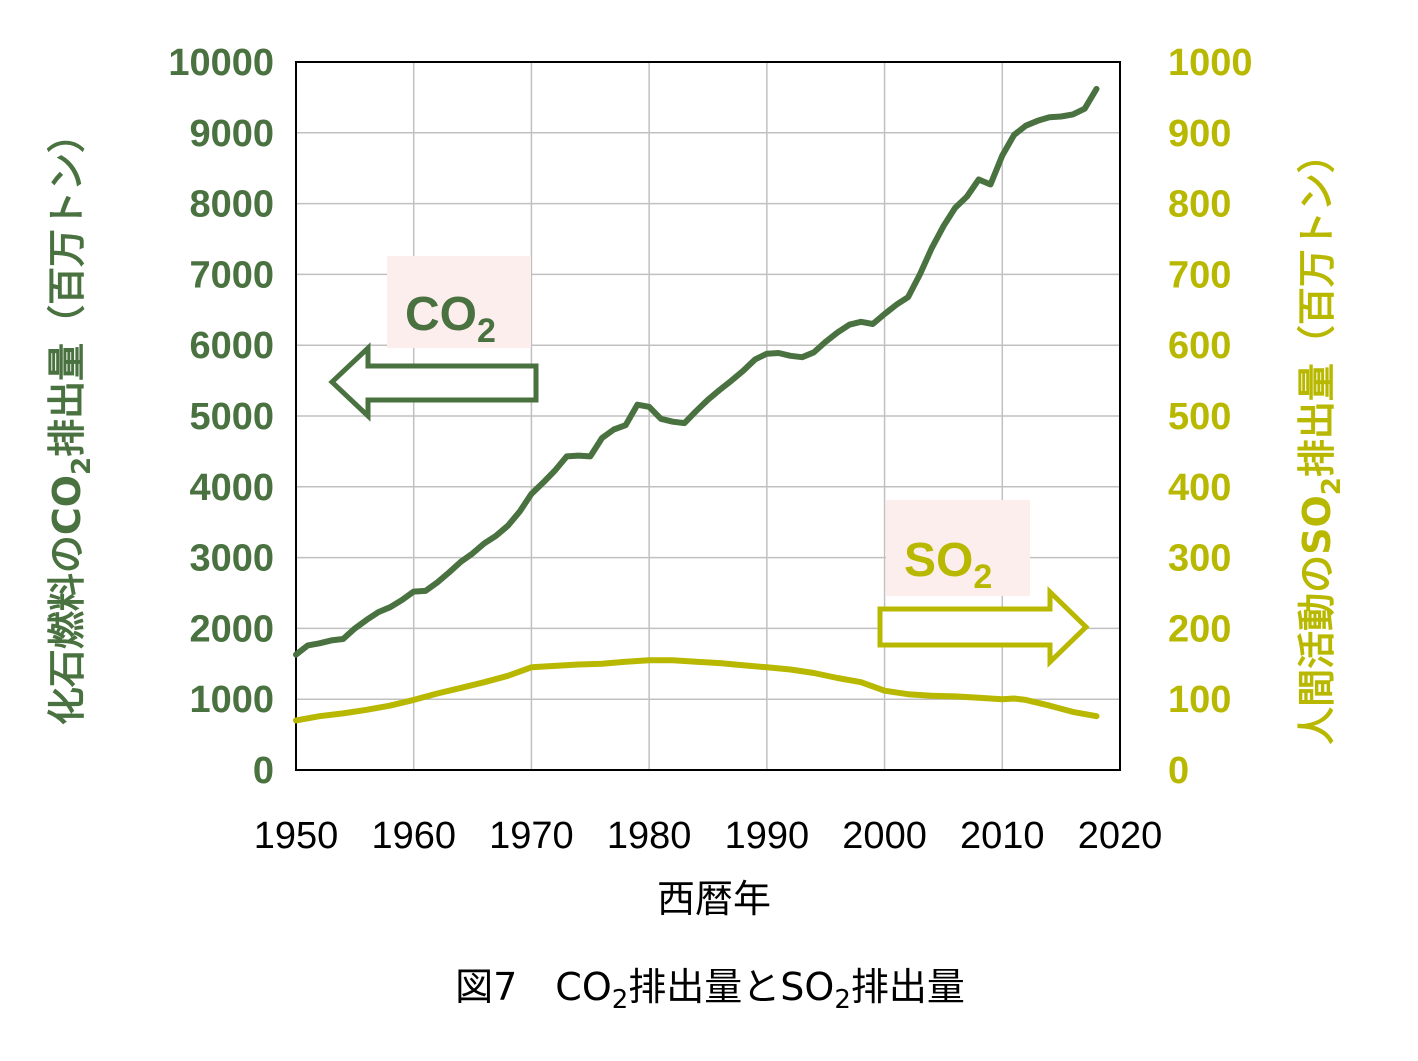 The height and width of the screenshot is (1061, 1418). What do you see at coordinates (231, 559) in the screenshot?
I see `left-axis-tick-label: 3000` at bounding box center [231, 559].